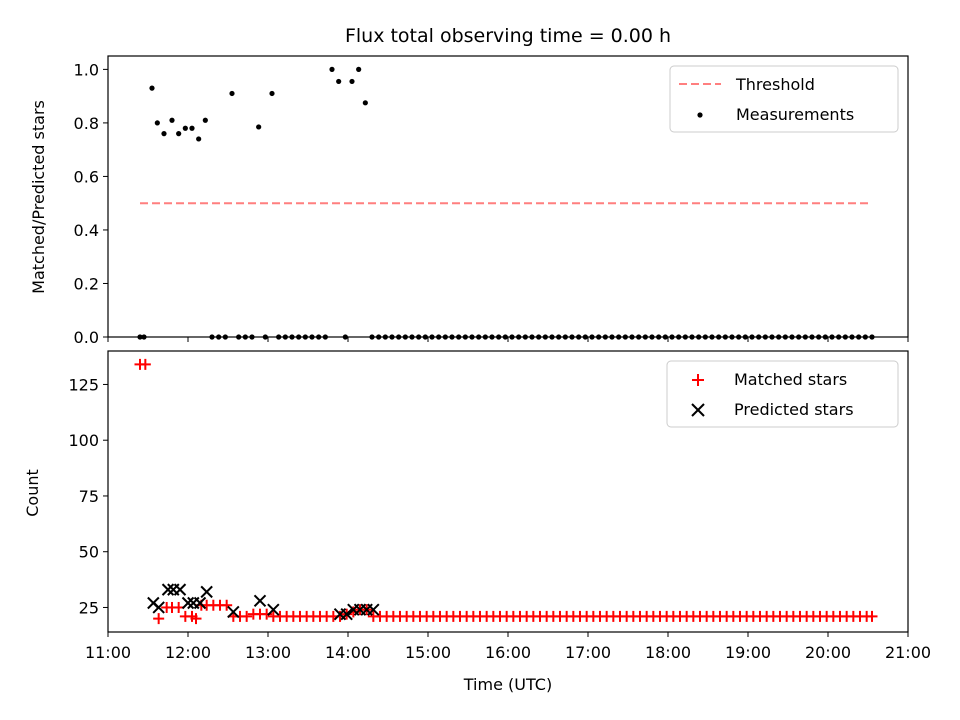 This screenshot has height=720, width=960. What do you see at coordinates (32, 493) in the screenshot?
I see `bottom-y-axis-label: Count` at bounding box center [32, 493].